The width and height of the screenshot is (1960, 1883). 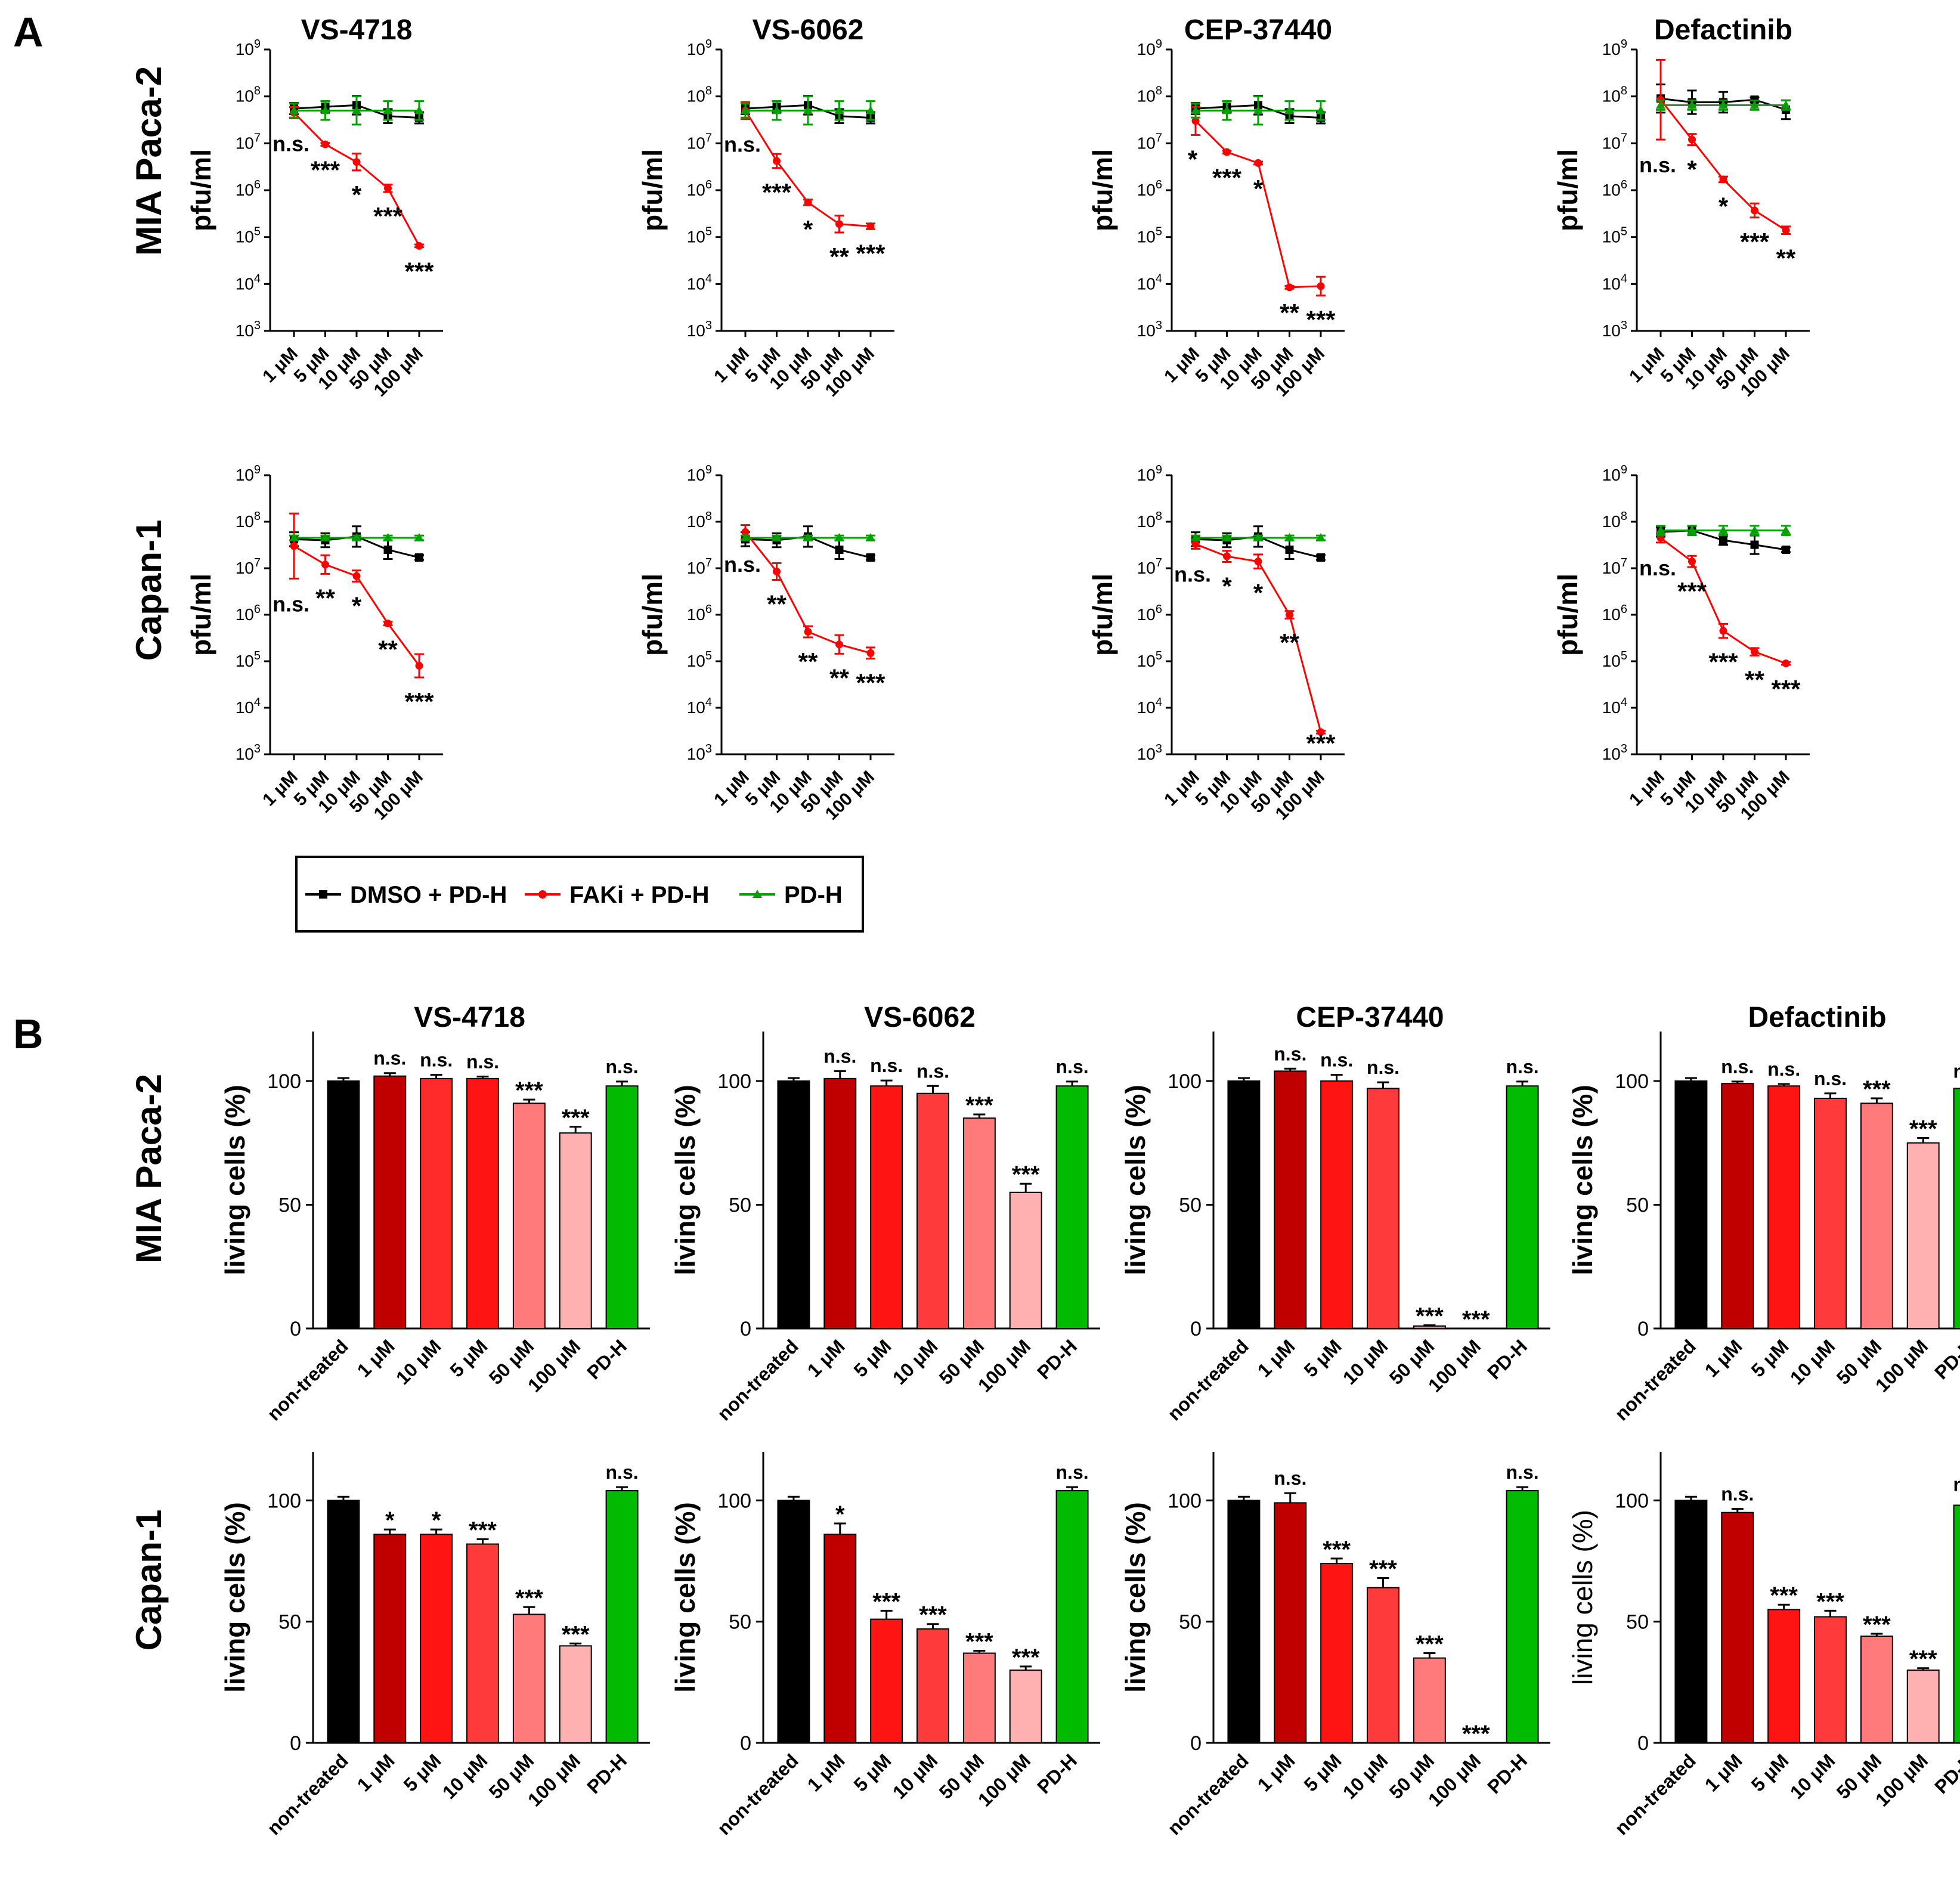 I want to click on chart-title: VS-4718, so click(x=357, y=30).